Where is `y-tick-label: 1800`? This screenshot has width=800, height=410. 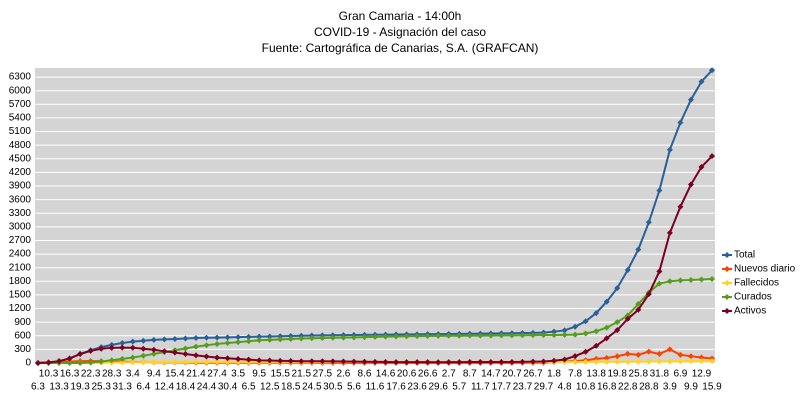 y-tick-label: 1800 is located at coordinates (20, 281).